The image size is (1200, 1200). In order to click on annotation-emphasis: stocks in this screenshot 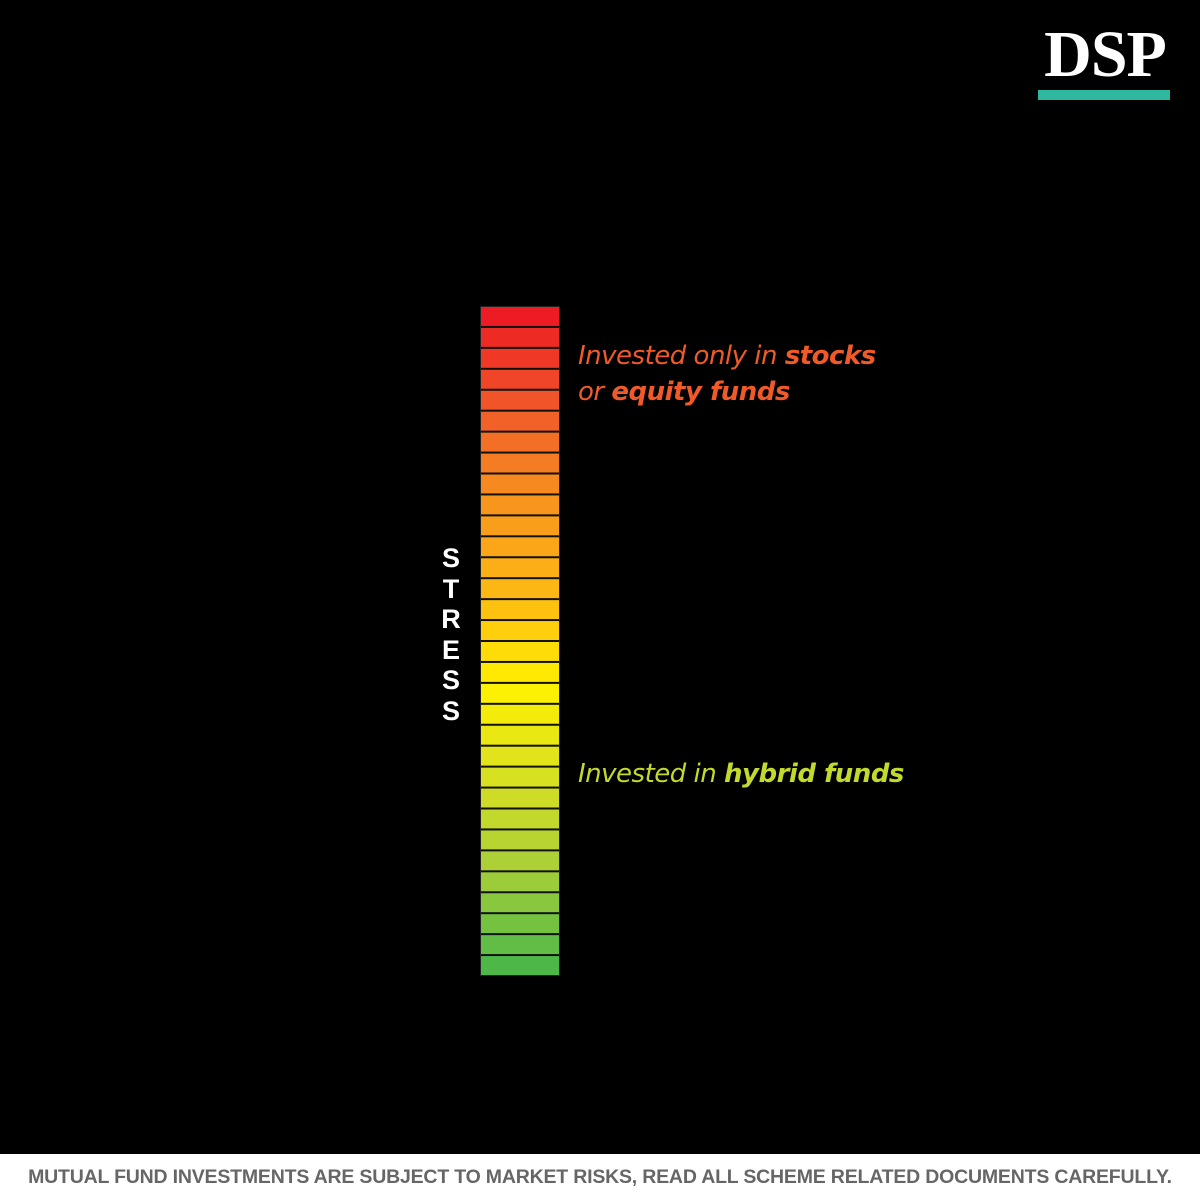, I will do `click(830, 356)`.